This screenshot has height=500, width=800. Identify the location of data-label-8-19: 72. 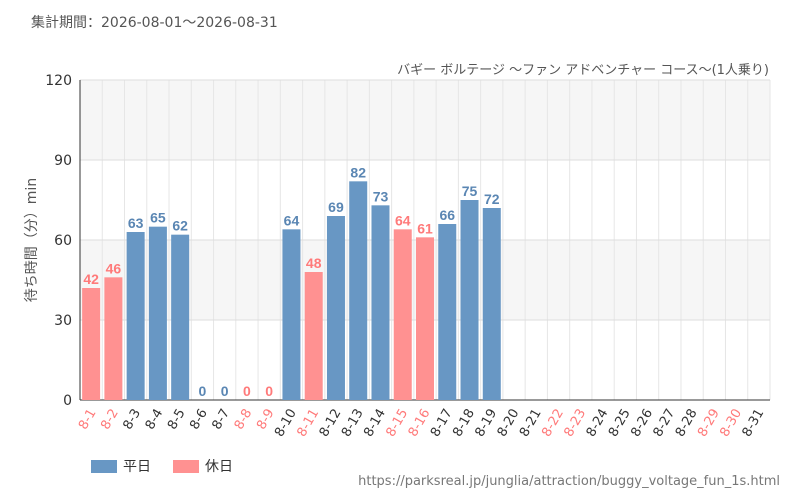
(492, 199).